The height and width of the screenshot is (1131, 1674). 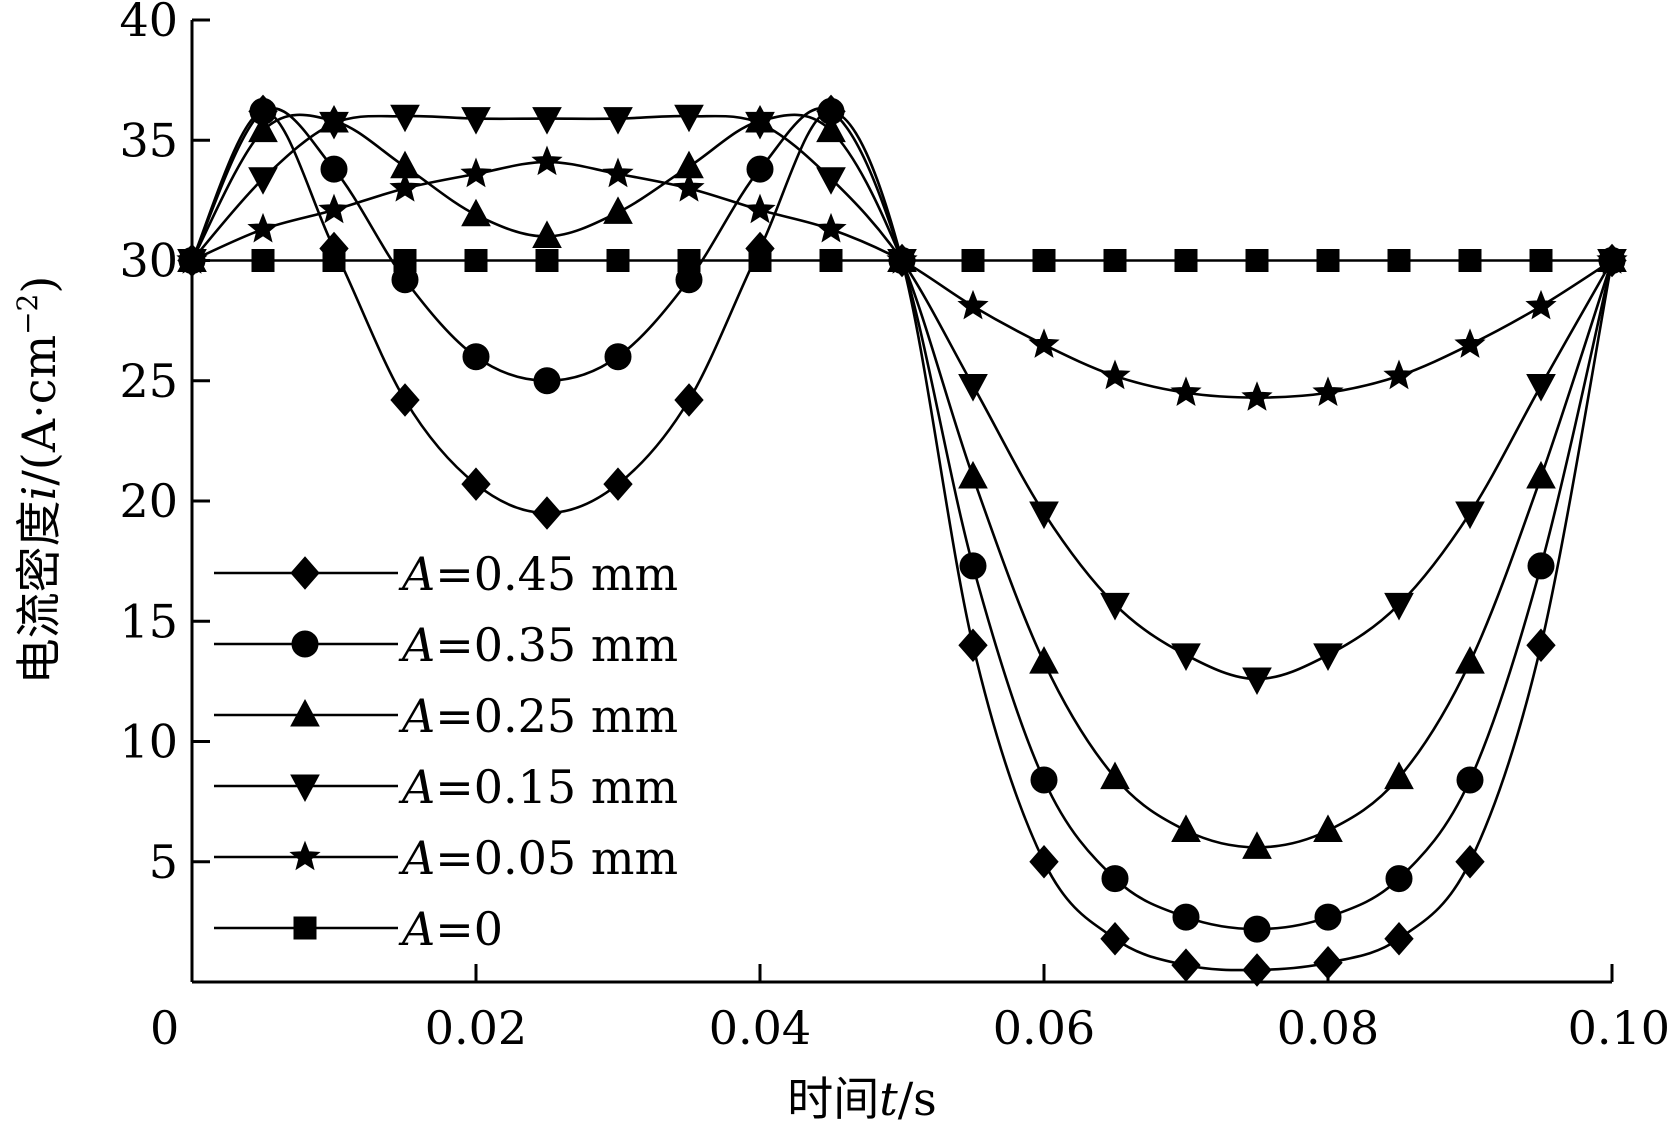 I want to click on x-tick-label: 0.10, so click(x=1619, y=1028).